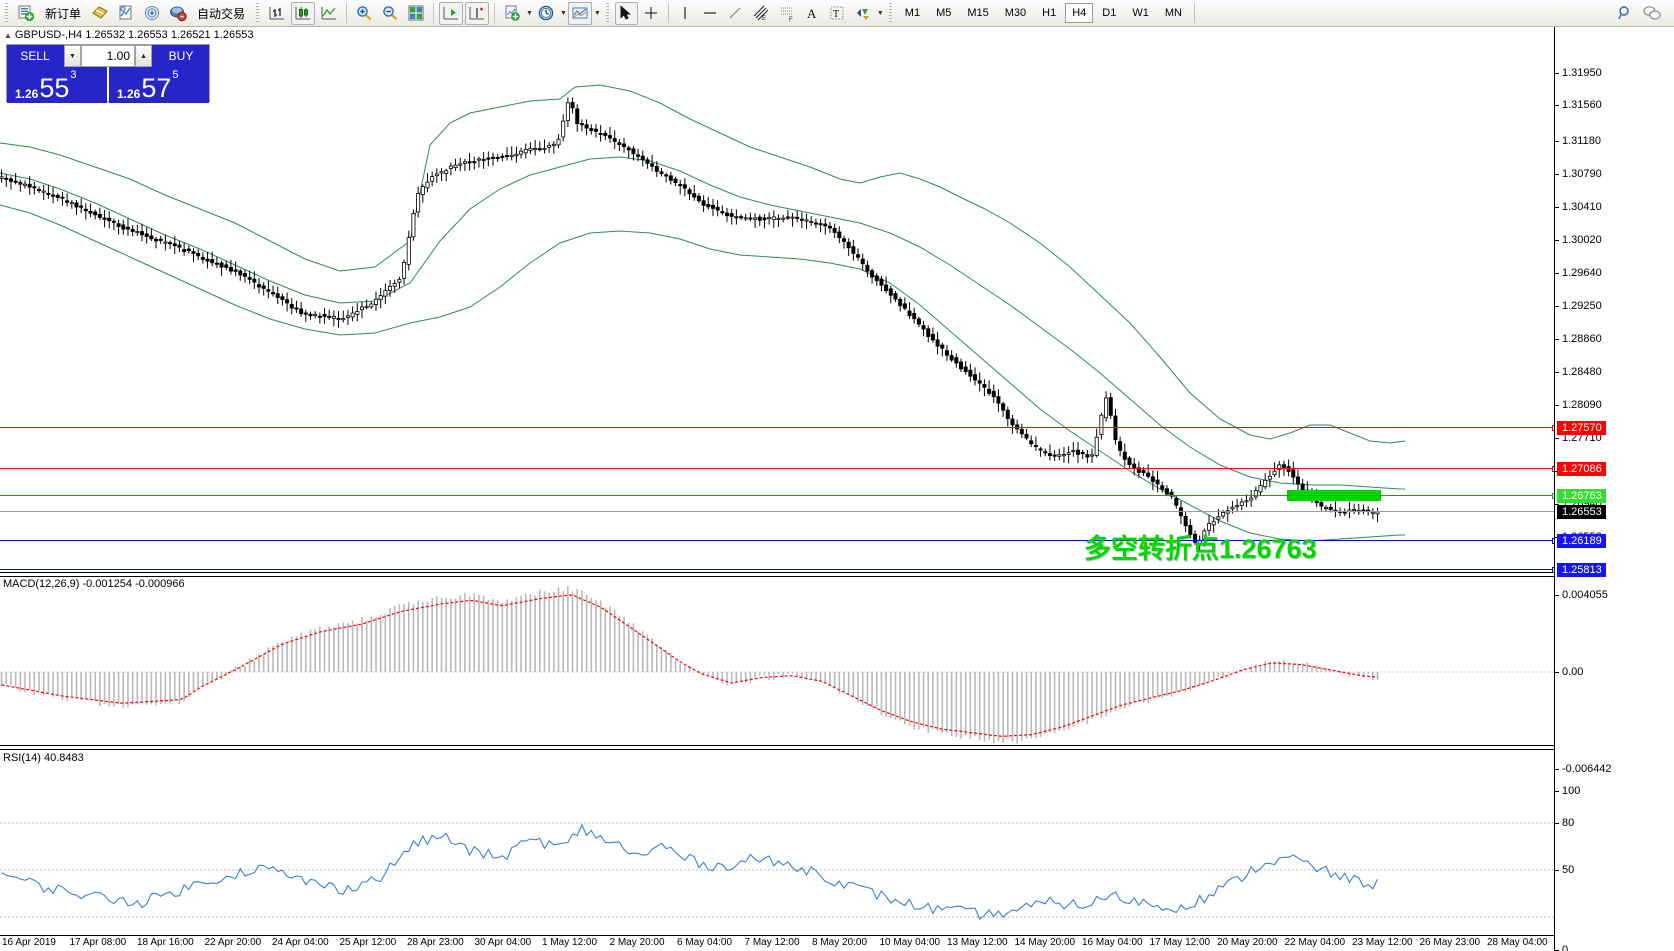  Describe the element at coordinates (390, 13) in the screenshot. I see `zoom-out-icon` at that location.